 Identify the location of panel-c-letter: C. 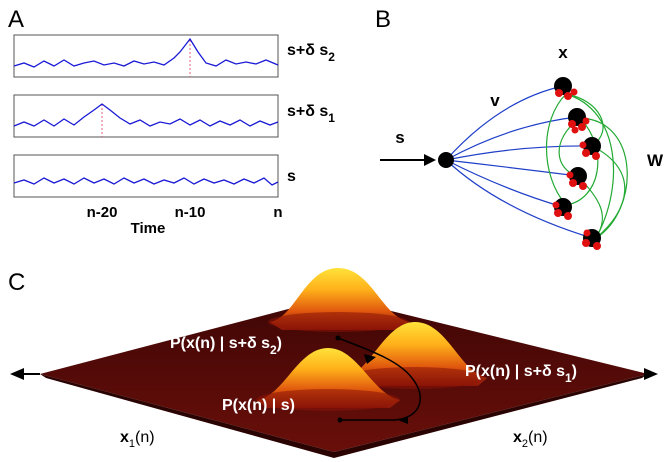
(16, 282).